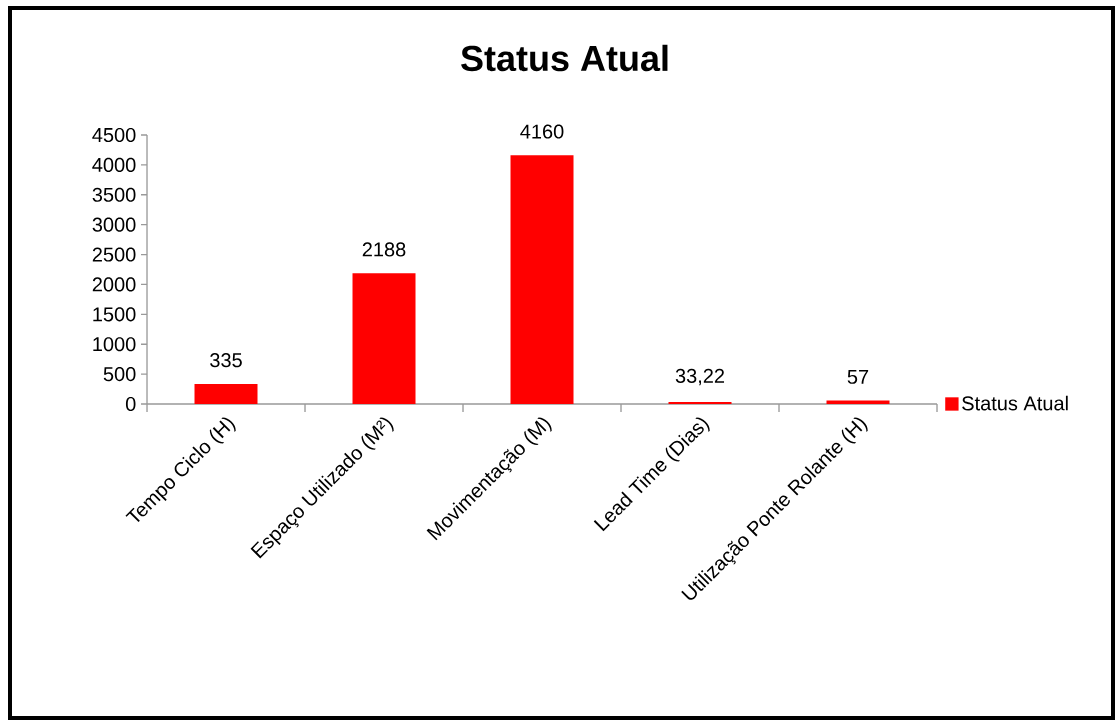 Image resolution: width=1116 pixels, height=720 pixels. I want to click on data-label: 335, so click(226, 360).